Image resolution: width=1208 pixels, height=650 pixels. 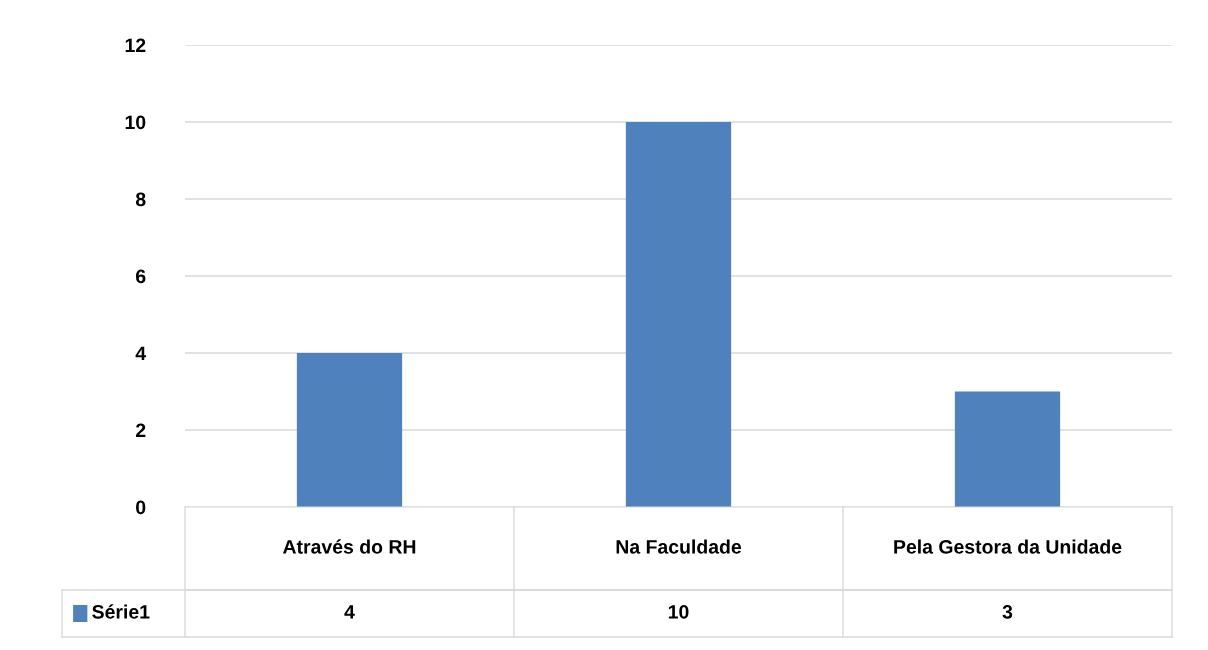 What do you see at coordinates (678, 611) in the screenshot?
I see `data-label: 10` at bounding box center [678, 611].